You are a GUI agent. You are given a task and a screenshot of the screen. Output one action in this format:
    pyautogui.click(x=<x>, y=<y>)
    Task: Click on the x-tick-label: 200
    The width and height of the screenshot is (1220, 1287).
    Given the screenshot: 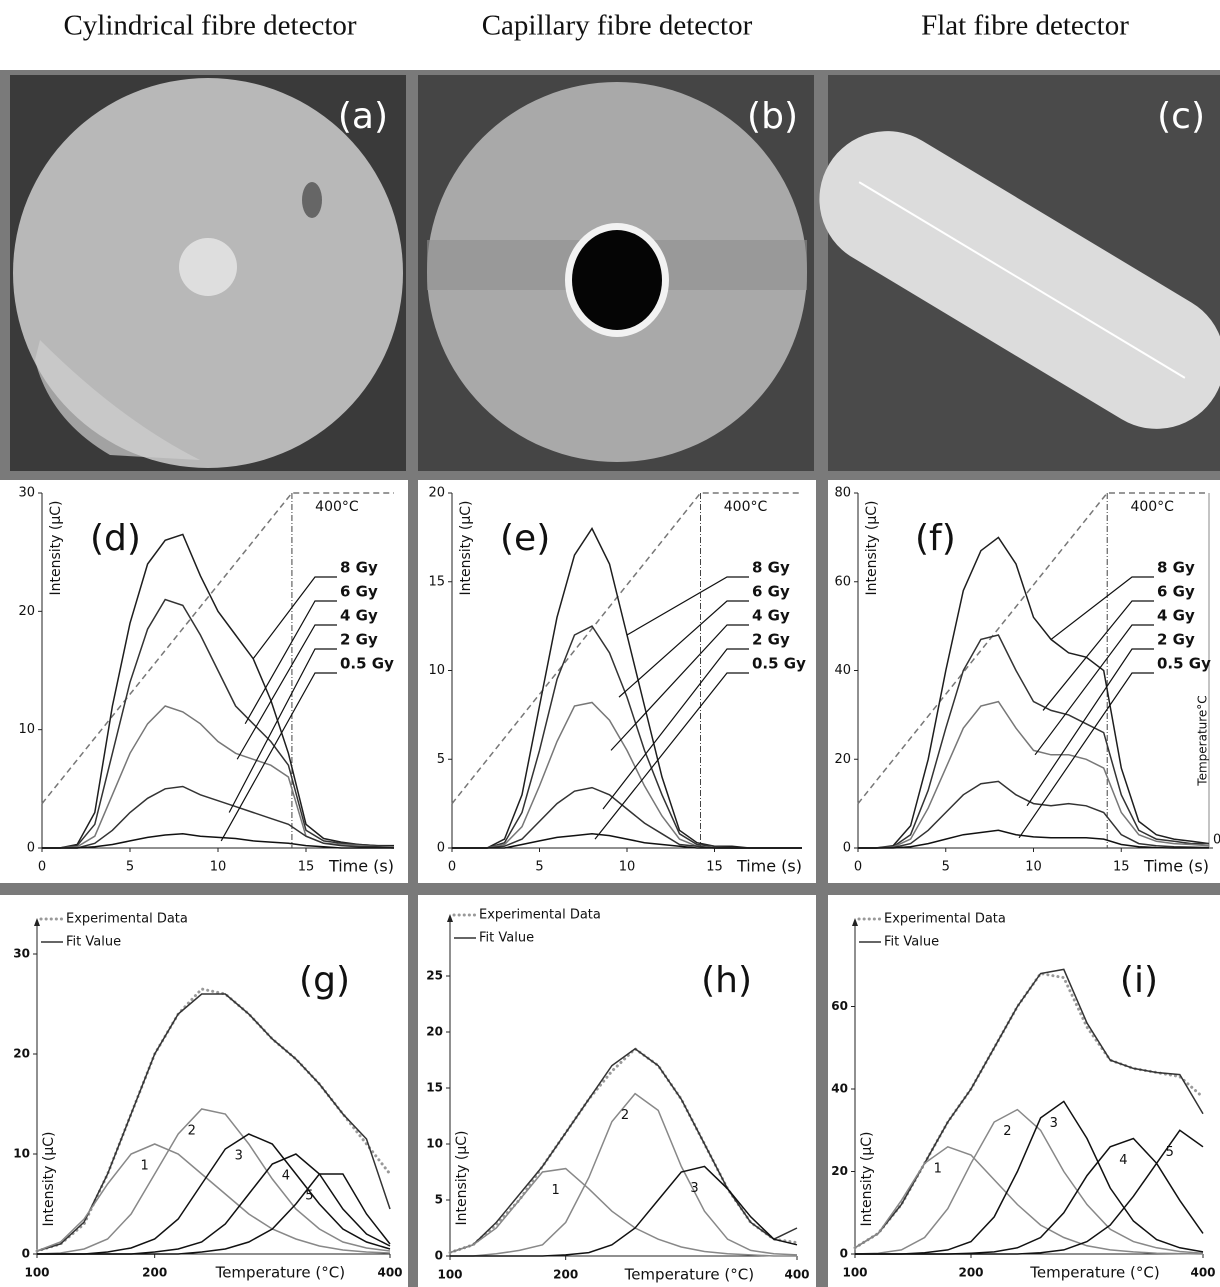 What is the action you would take?
    pyautogui.click(x=565, y=1275)
    